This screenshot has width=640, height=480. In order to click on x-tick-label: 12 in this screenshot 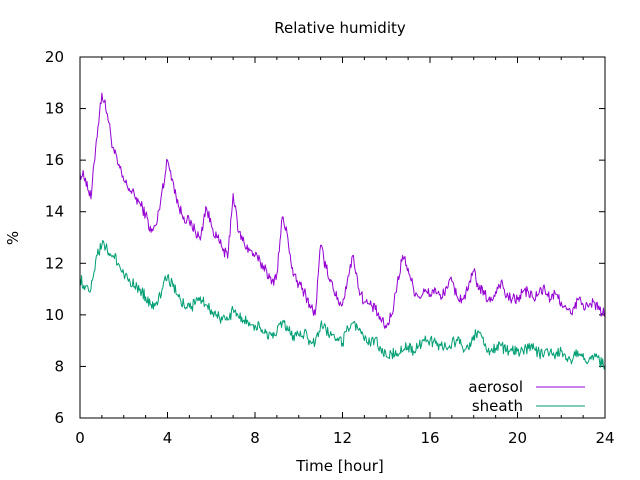, I will do `click(342, 438)`.